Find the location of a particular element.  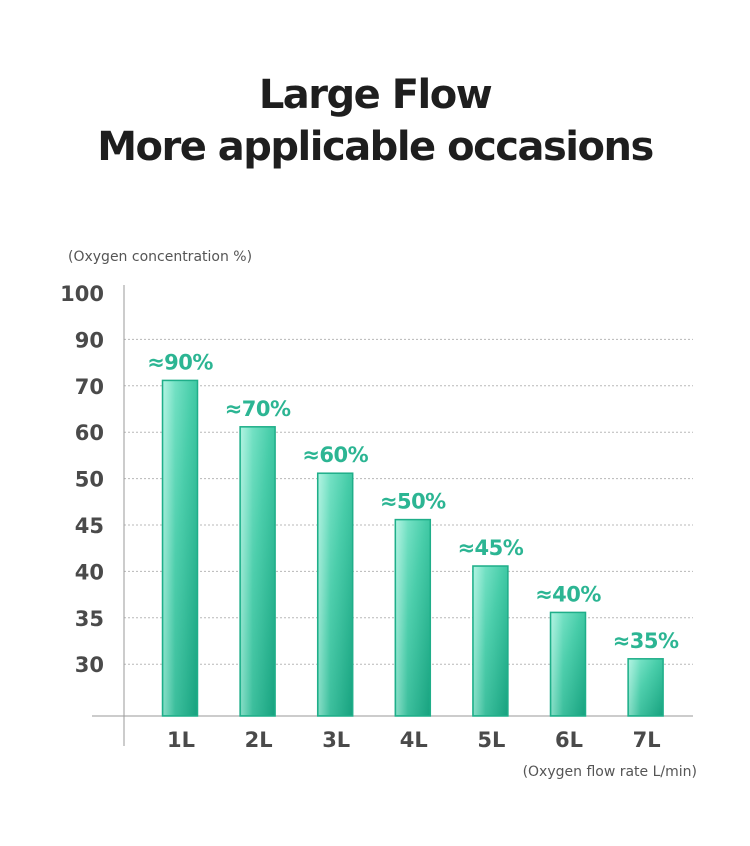

y-tick-label: 90 is located at coordinates (89, 340).